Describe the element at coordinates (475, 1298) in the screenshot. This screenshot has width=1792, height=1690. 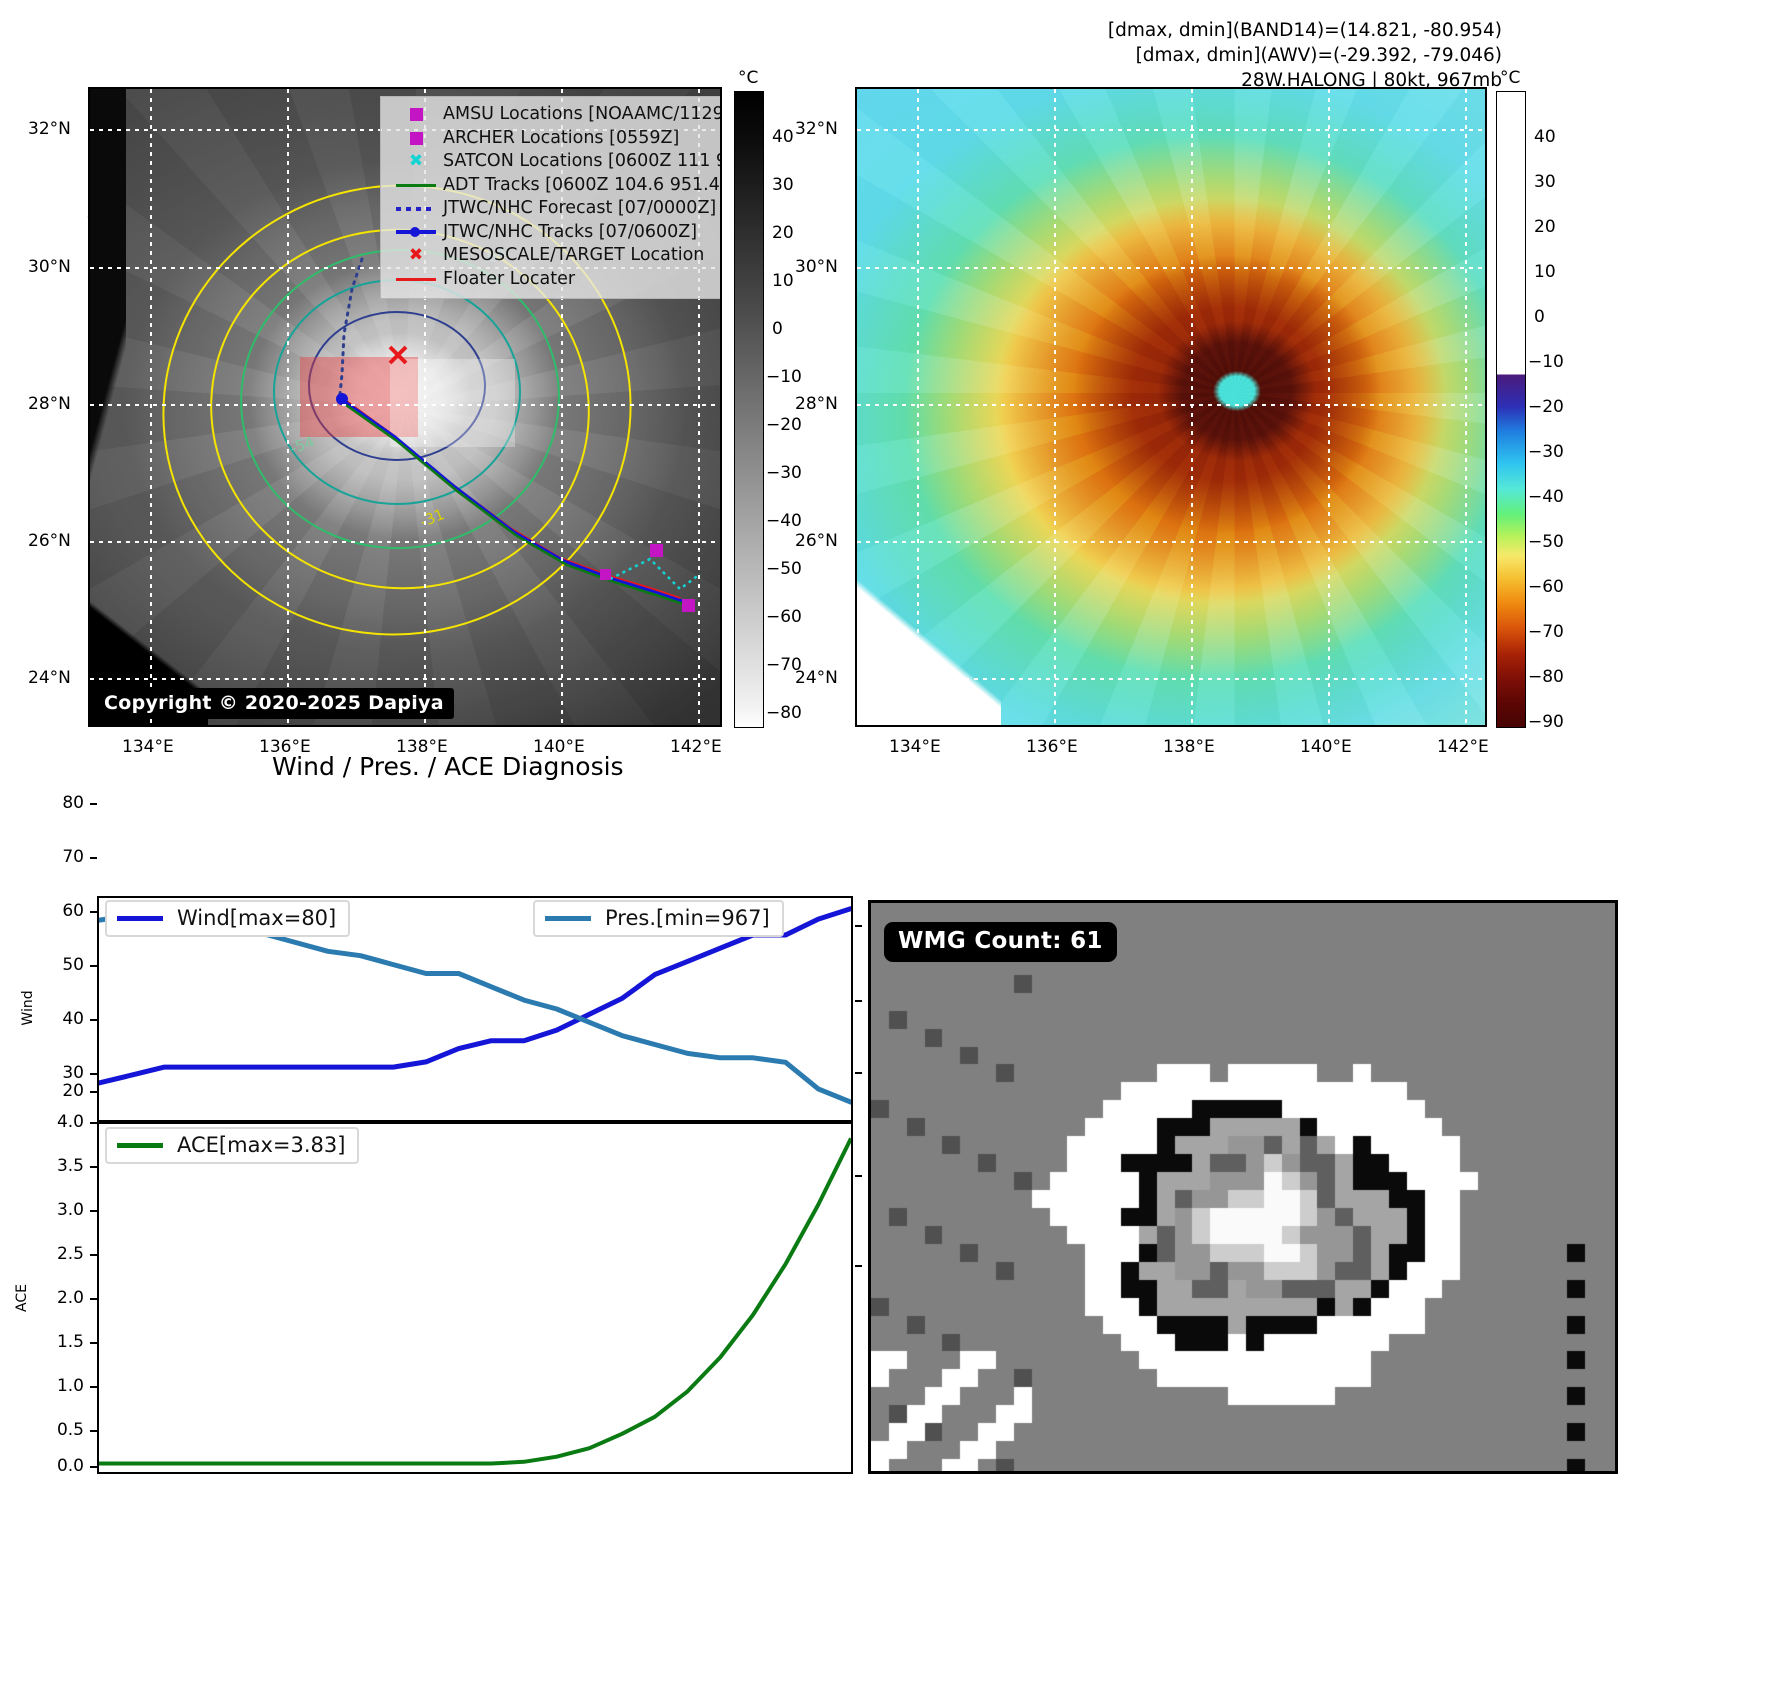
I see `ace-plot-area` at that location.